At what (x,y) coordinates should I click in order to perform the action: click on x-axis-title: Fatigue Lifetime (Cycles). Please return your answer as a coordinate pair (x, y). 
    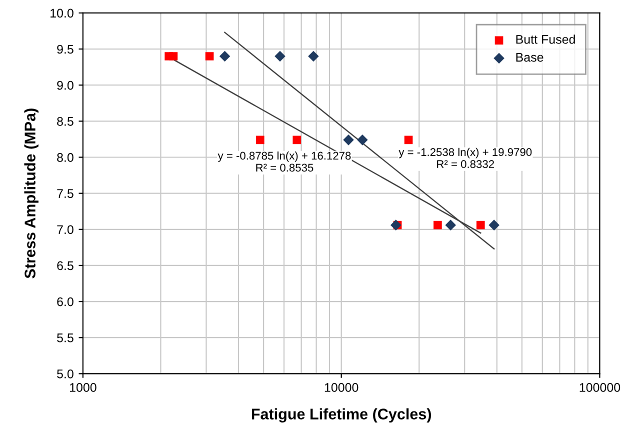
    Looking at the image, I should click on (341, 415).